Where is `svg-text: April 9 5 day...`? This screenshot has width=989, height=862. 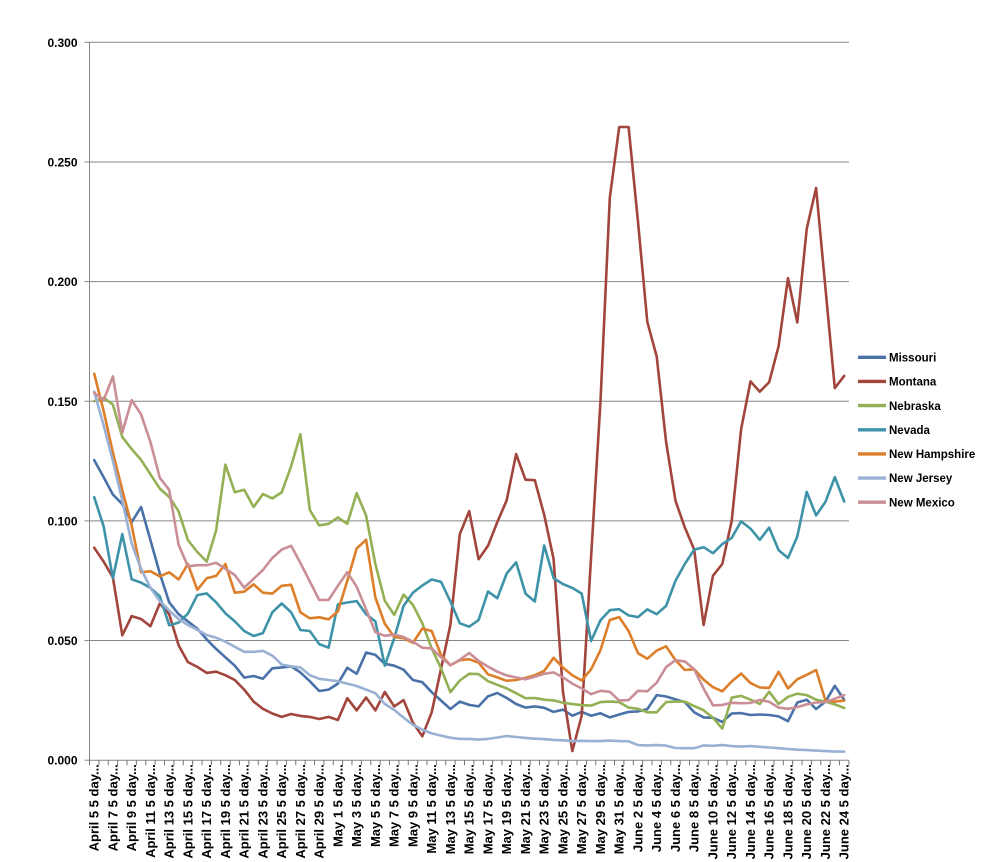 svg-text: April 9 5 day... is located at coordinates (131, 807).